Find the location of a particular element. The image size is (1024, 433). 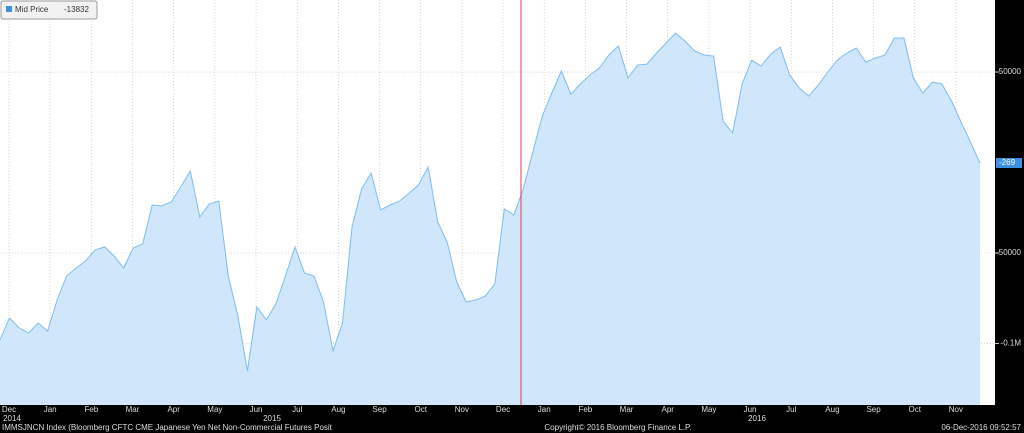

legend is located at coordinates (49, 10).